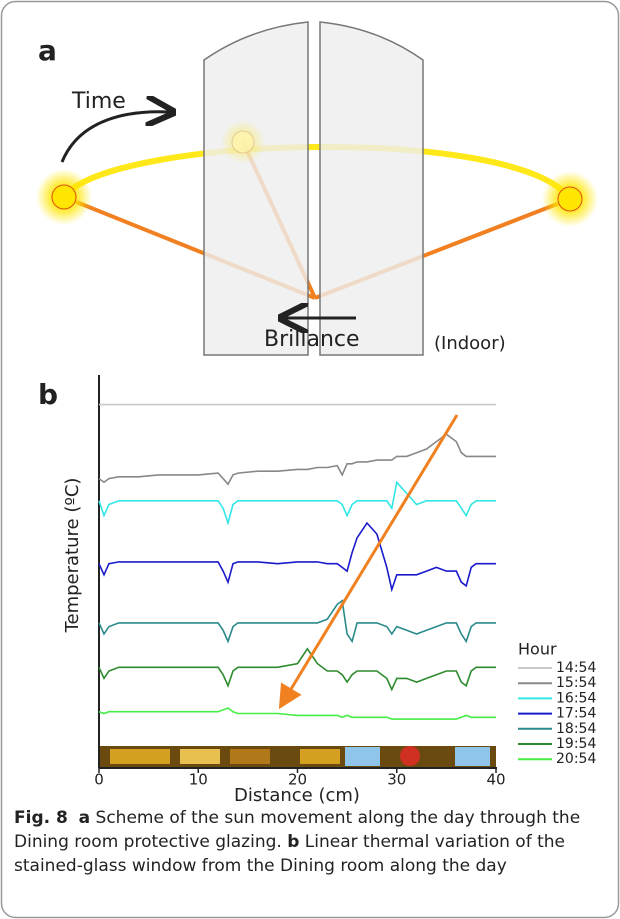  Describe the element at coordinates (576, 729) in the screenshot. I see `legend-label: 18:54` at that location.